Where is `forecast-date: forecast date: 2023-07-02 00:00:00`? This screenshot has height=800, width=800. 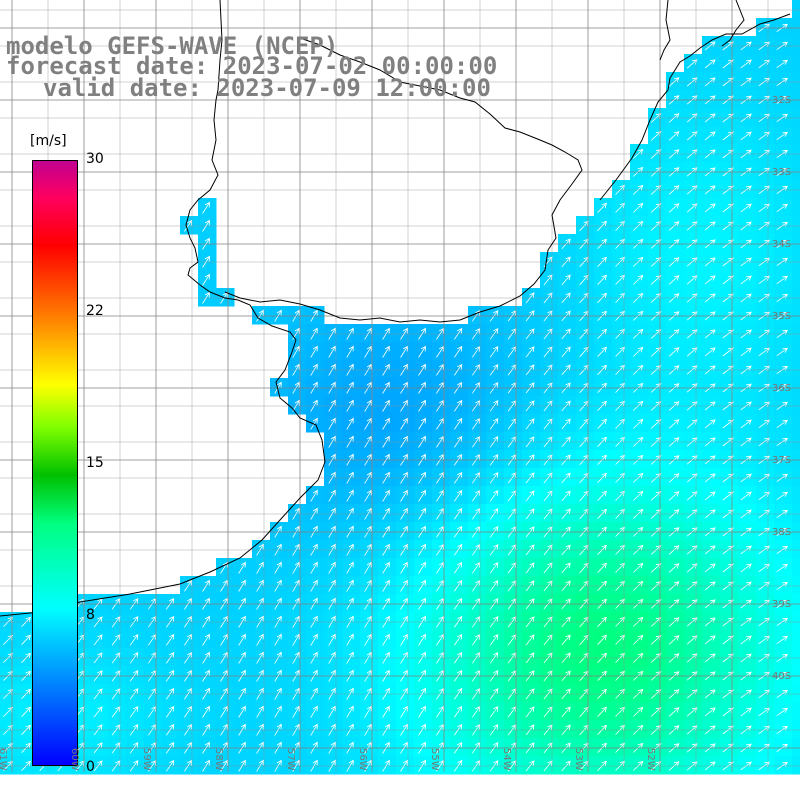 forecast-date: forecast date: 2023-07-02 00:00:00 is located at coordinates (252, 66).